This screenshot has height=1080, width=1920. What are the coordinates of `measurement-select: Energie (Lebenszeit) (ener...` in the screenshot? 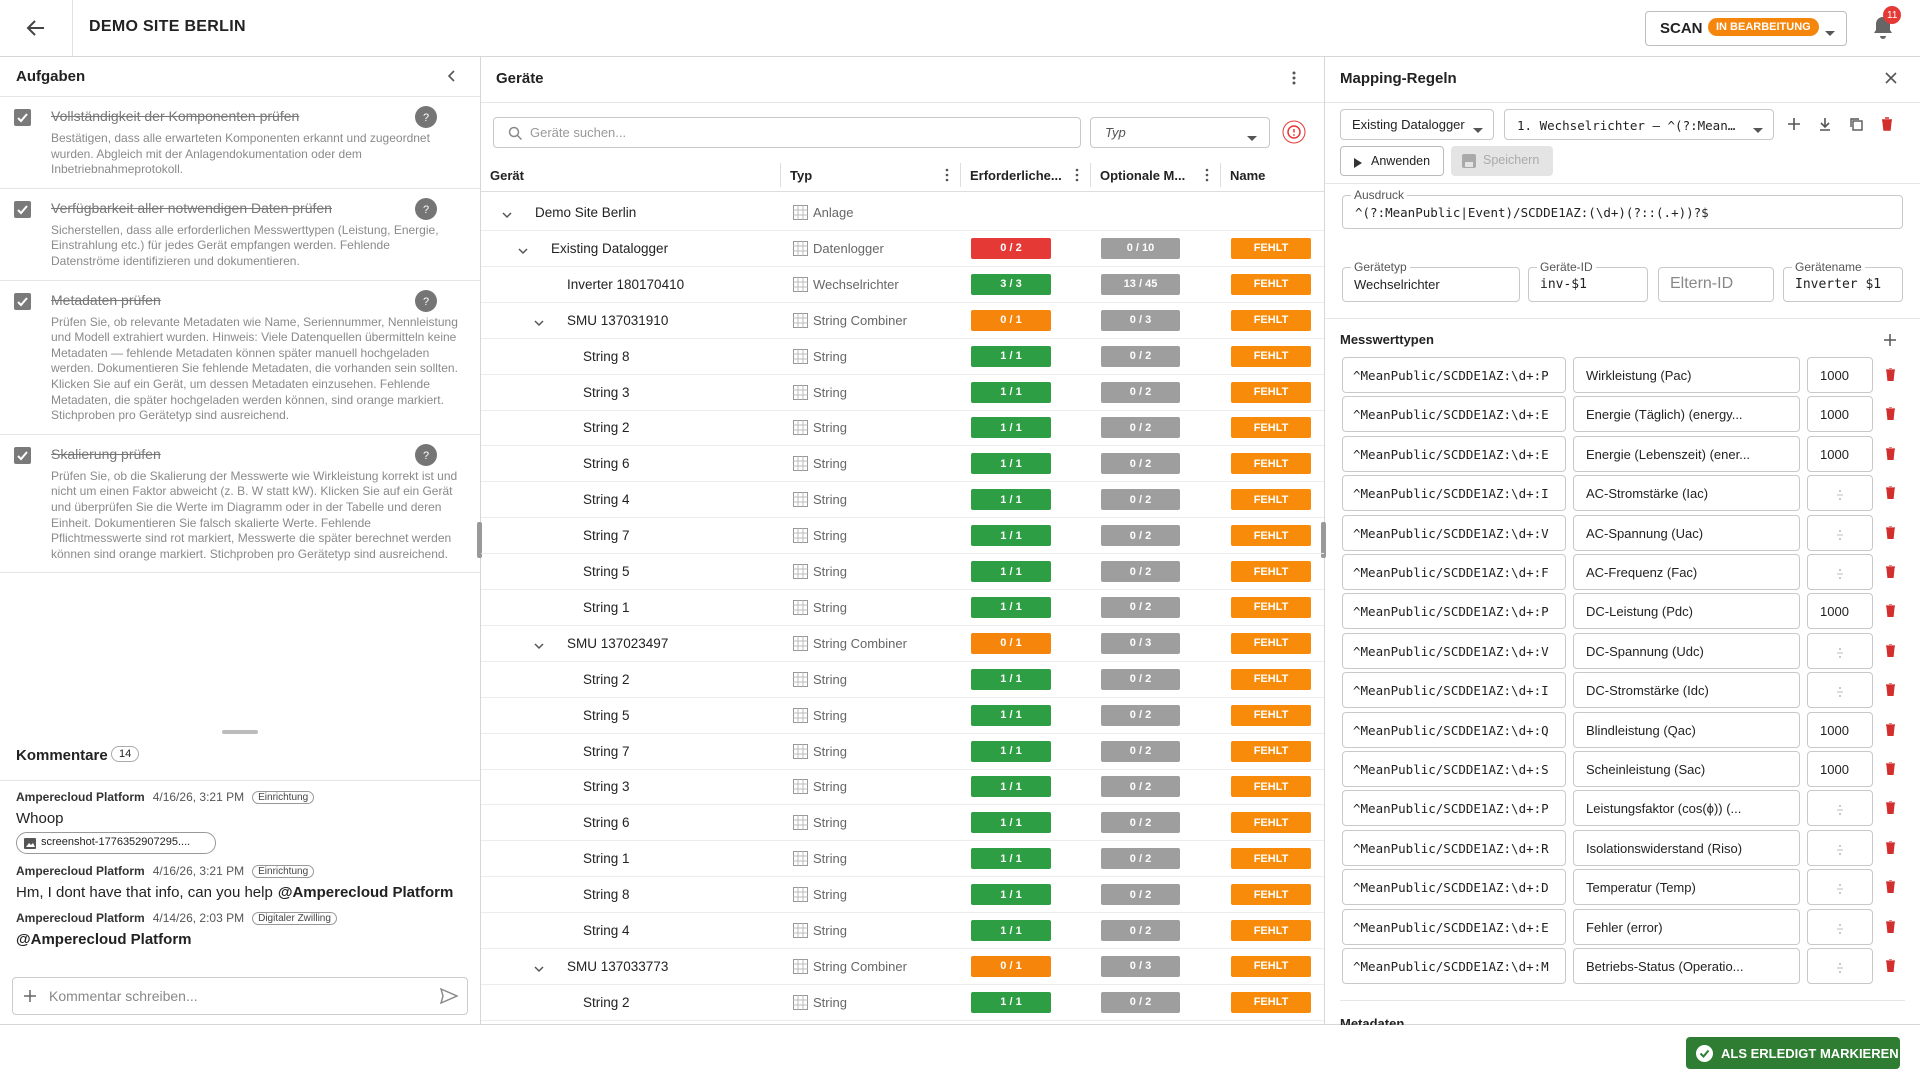 It's located at (1686, 453).